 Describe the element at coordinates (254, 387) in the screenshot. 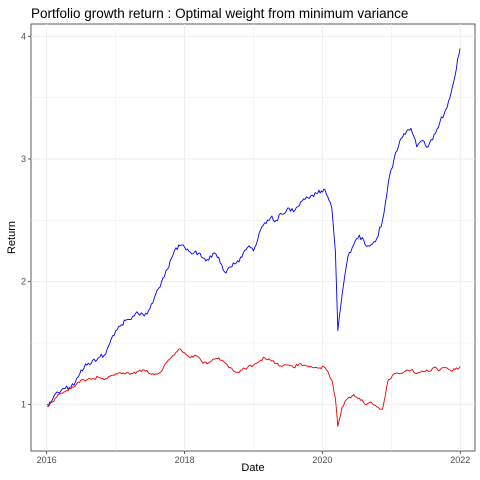

I see `series-line` at that location.